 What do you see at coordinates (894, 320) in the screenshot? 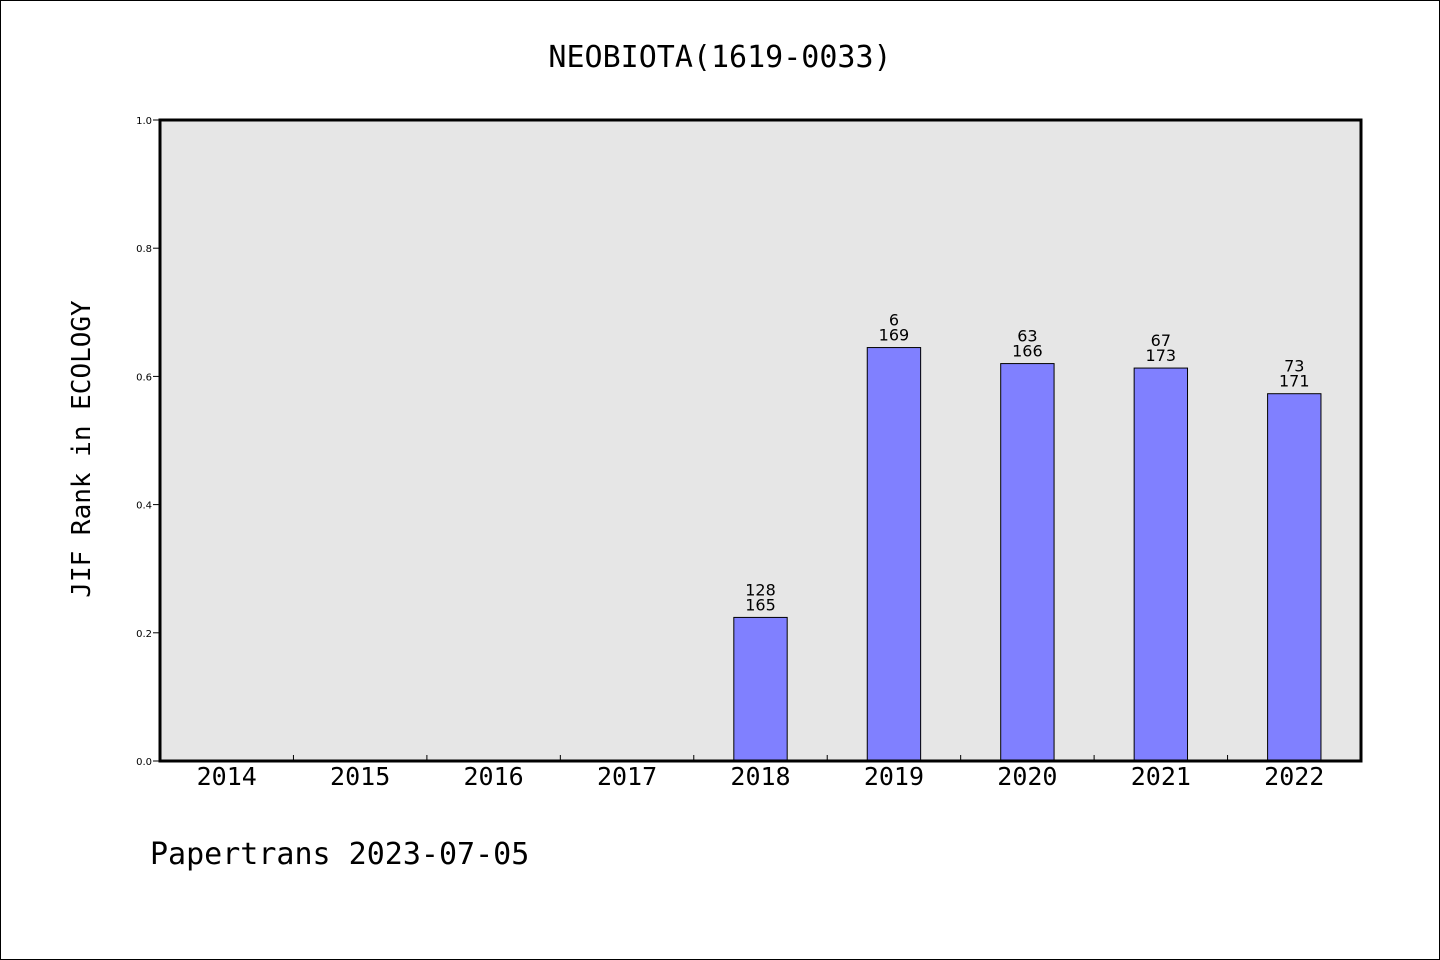
I see `bar-label-rank: 6` at bounding box center [894, 320].